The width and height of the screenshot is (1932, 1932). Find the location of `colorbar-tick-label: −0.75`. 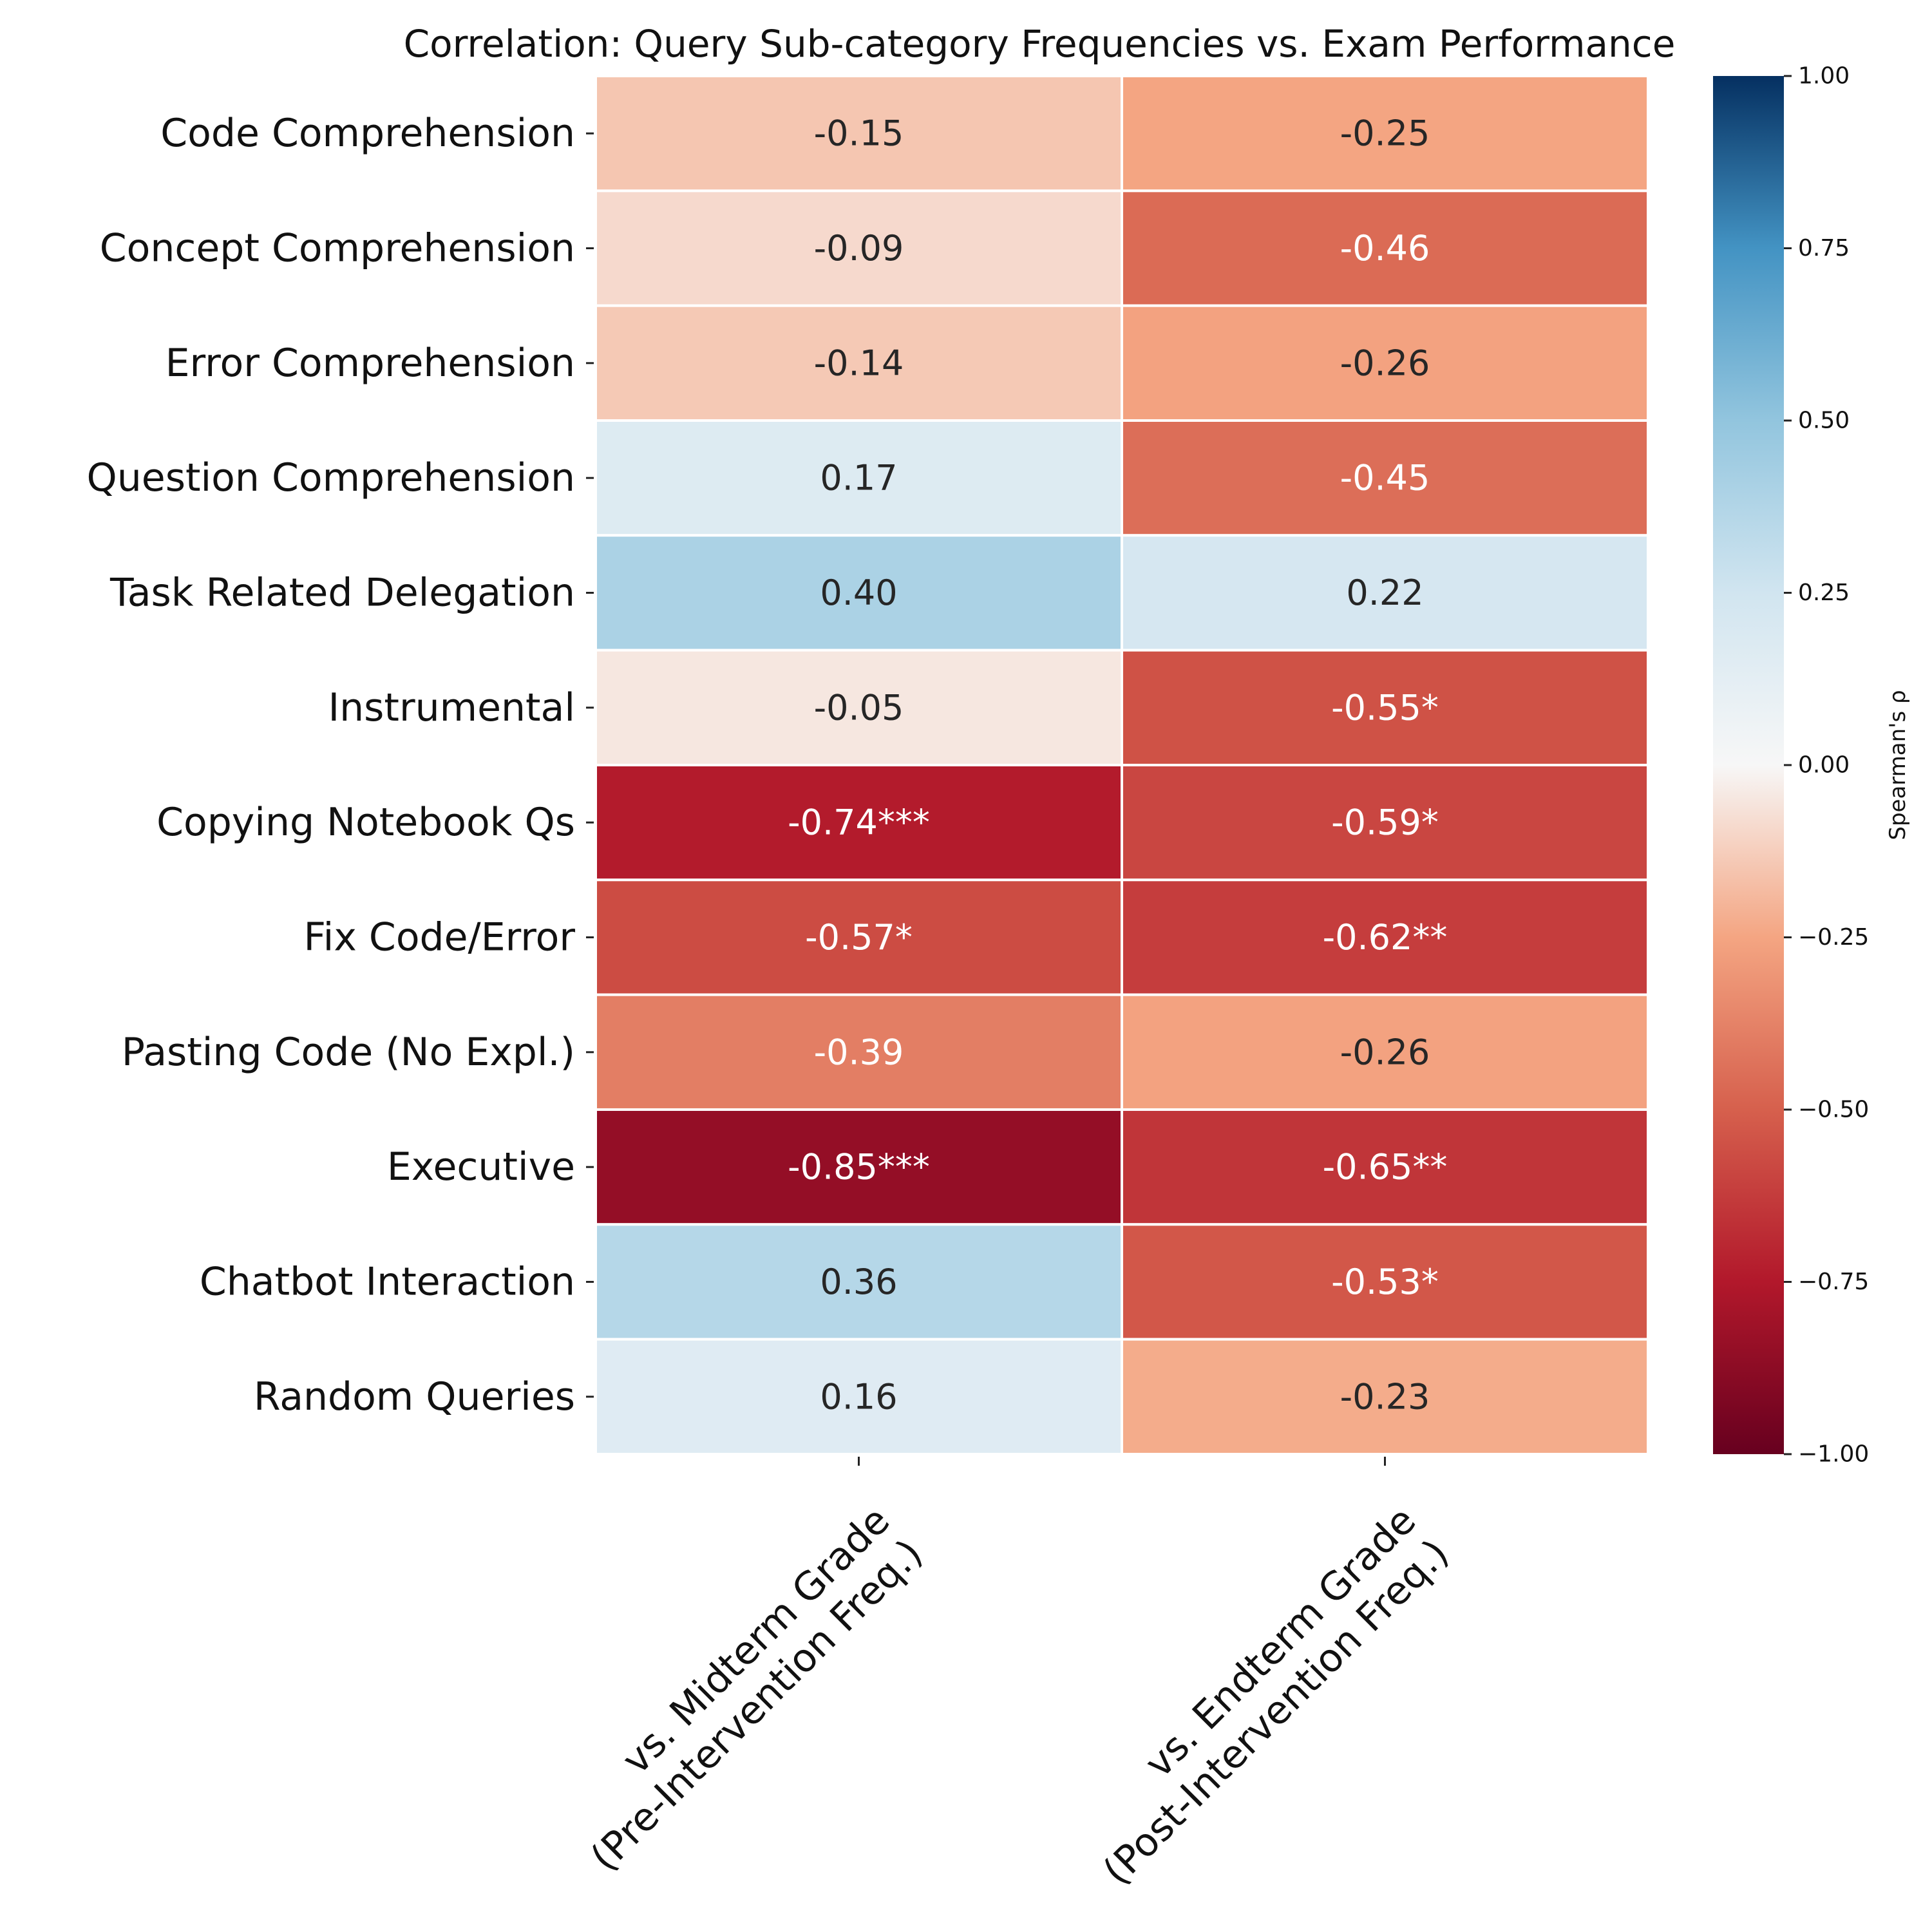

colorbar-tick-label: −0.75 is located at coordinates (1834, 1282).